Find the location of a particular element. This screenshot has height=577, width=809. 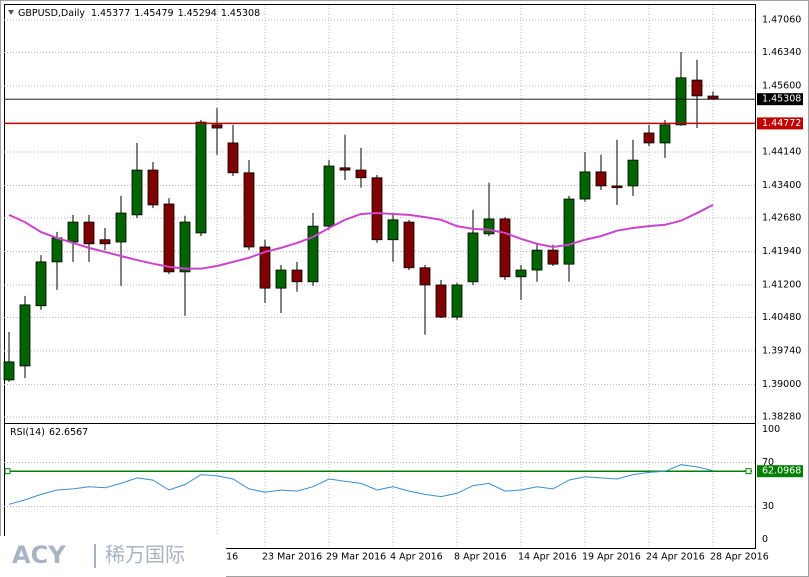

level-label-bg is located at coordinates (780, 471).